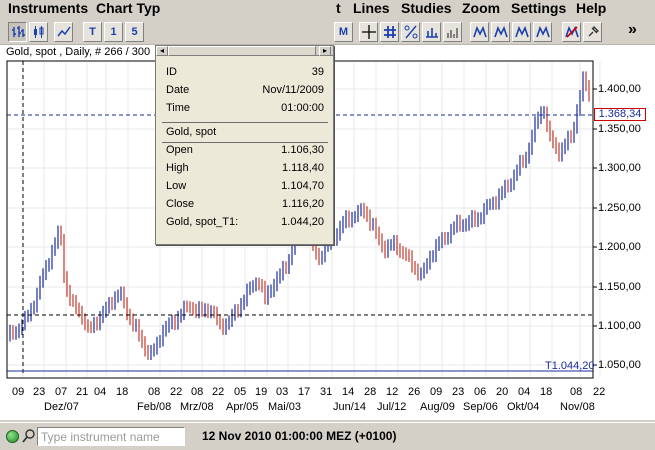  I want to click on x-day-label: 31, so click(326, 392).